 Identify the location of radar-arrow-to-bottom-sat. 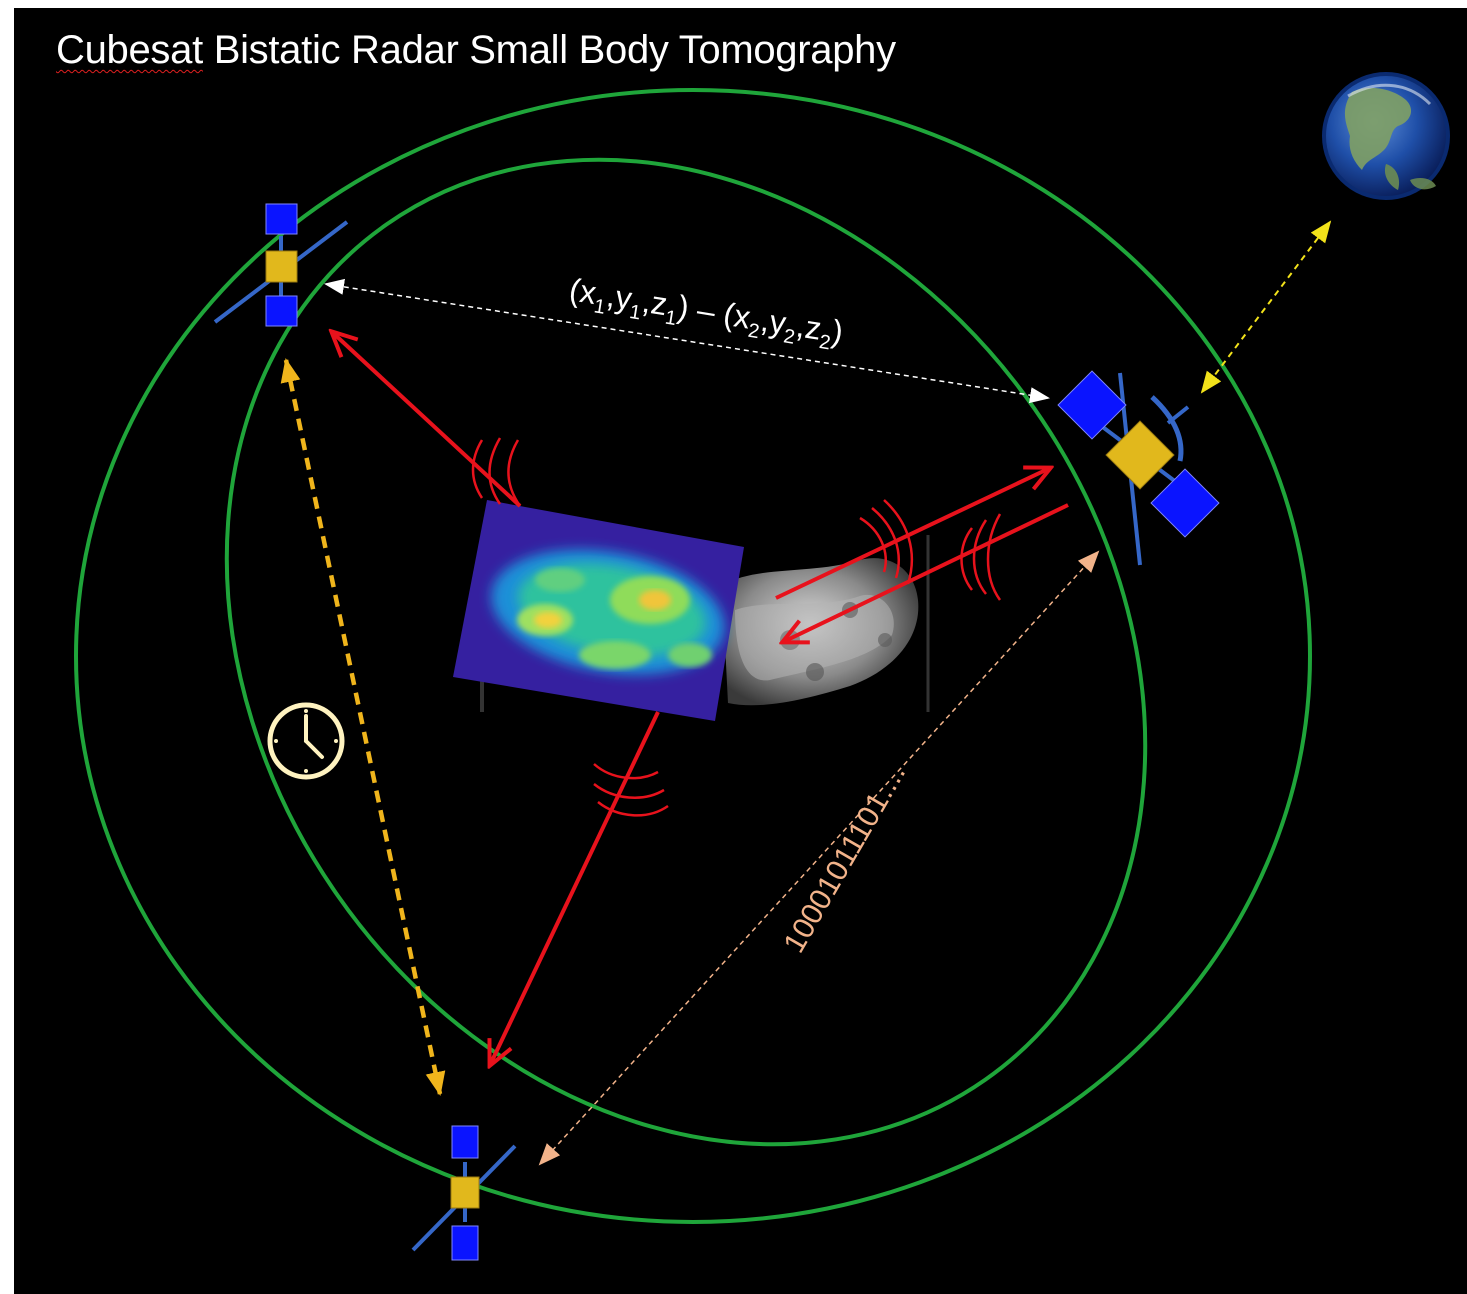
(575, 888).